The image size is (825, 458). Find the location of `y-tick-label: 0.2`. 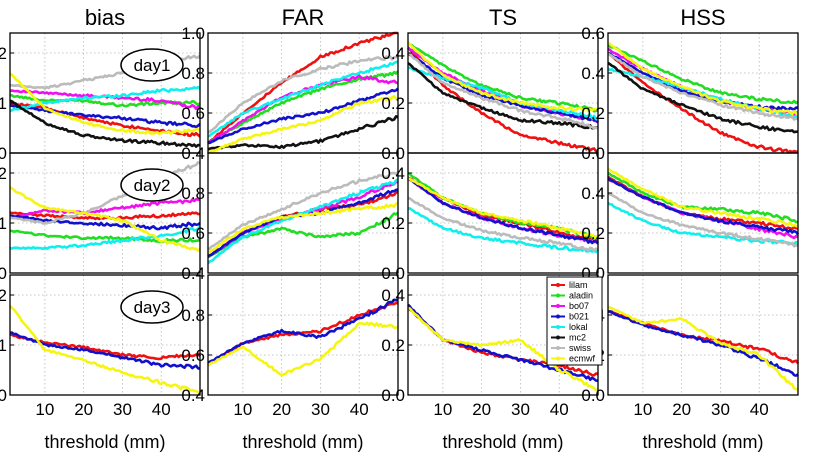

y-tick-label: 0.2 is located at coordinates (593, 113).